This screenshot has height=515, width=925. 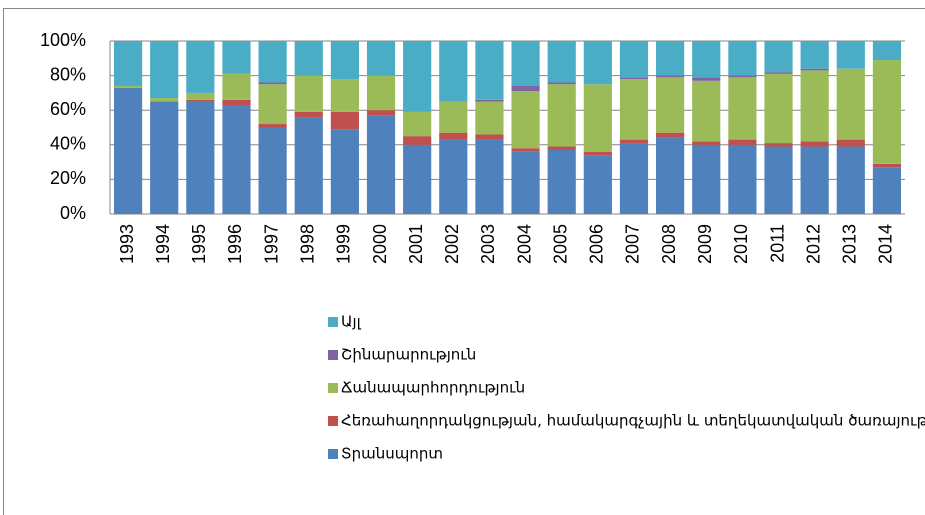 I want to click on x-tick-label: 1996, so click(x=235, y=244).